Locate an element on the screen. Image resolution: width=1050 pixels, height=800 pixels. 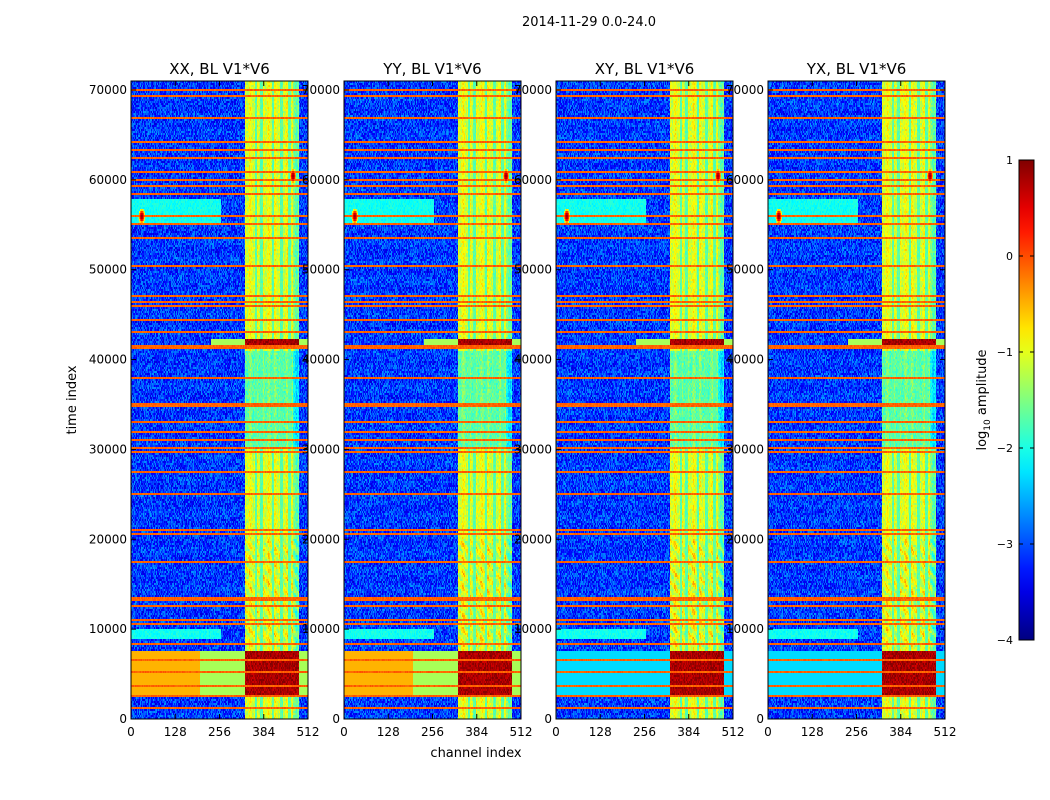
panel-title: XY, BL V1*V6 is located at coordinates (645, 69).